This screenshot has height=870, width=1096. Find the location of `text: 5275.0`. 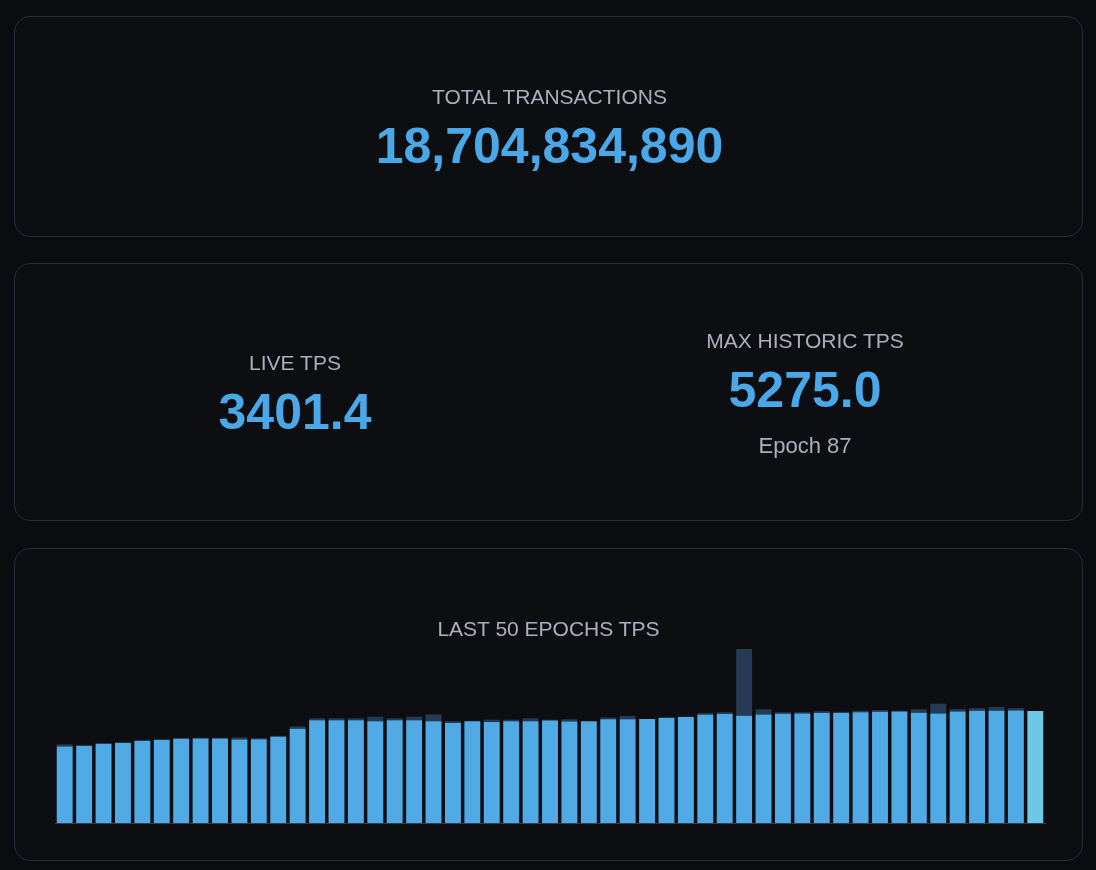

text: 5275.0 is located at coordinates (805, 390).